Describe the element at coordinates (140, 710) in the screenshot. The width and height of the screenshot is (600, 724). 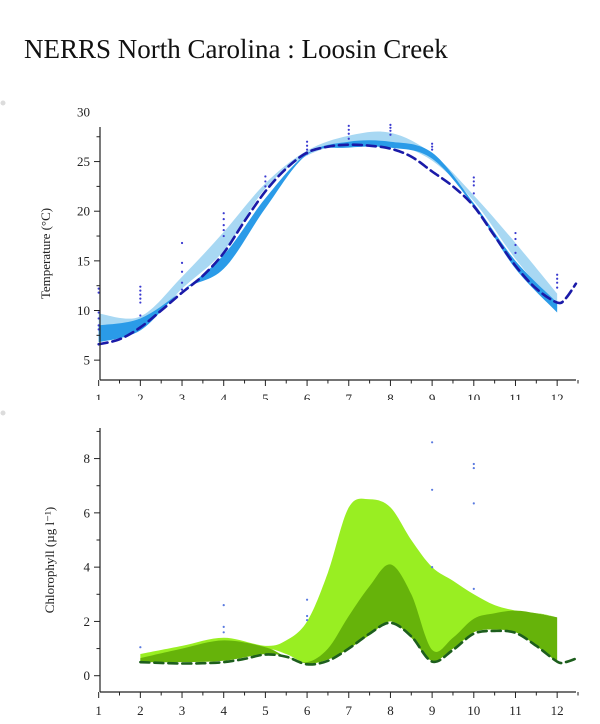
I see `chl-x-tick-label: 2` at that location.